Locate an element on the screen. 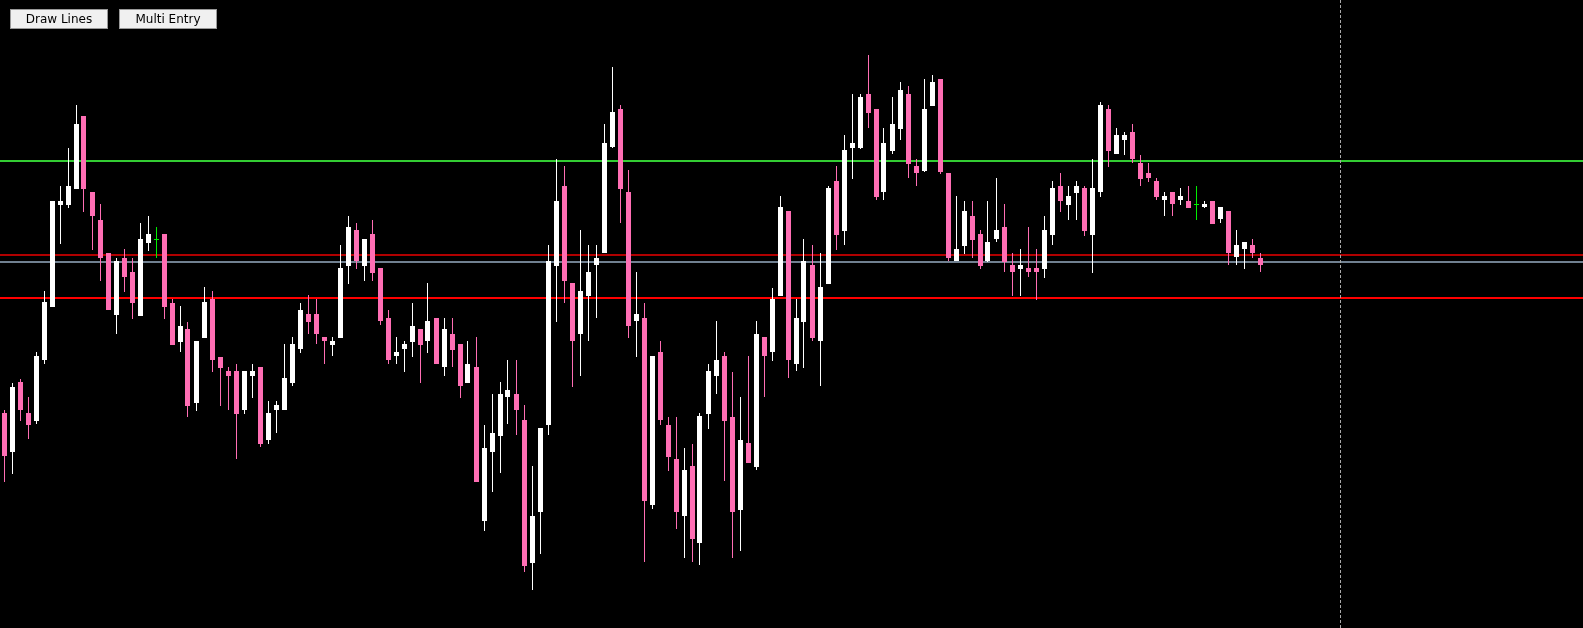 This screenshot has height=628, width=1583. text: Multi Entry is located at coordinates (168, 19).